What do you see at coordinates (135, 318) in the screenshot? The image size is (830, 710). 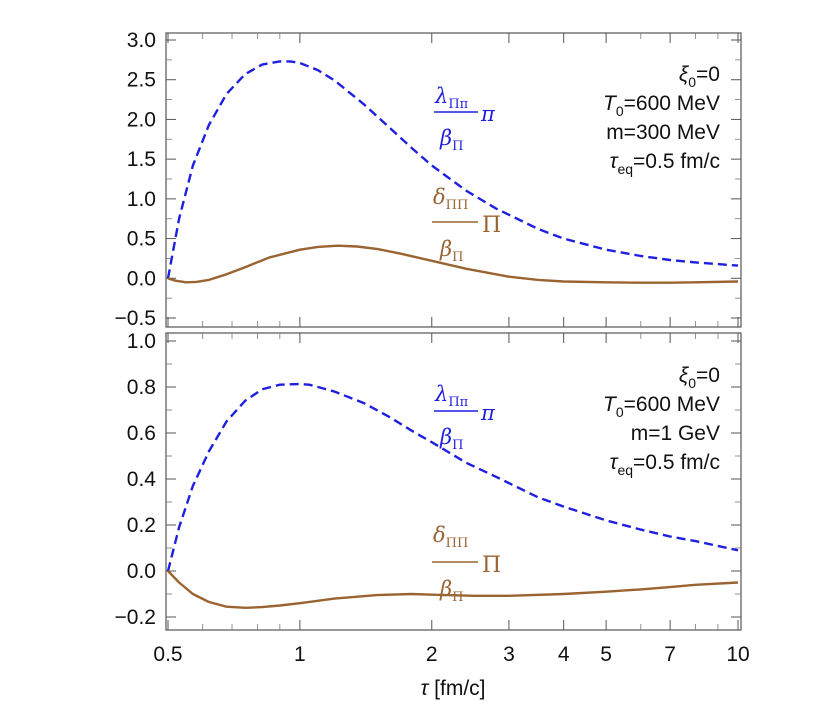 I see `y-tick-label: −0.5` at bounding box center [135, 318].